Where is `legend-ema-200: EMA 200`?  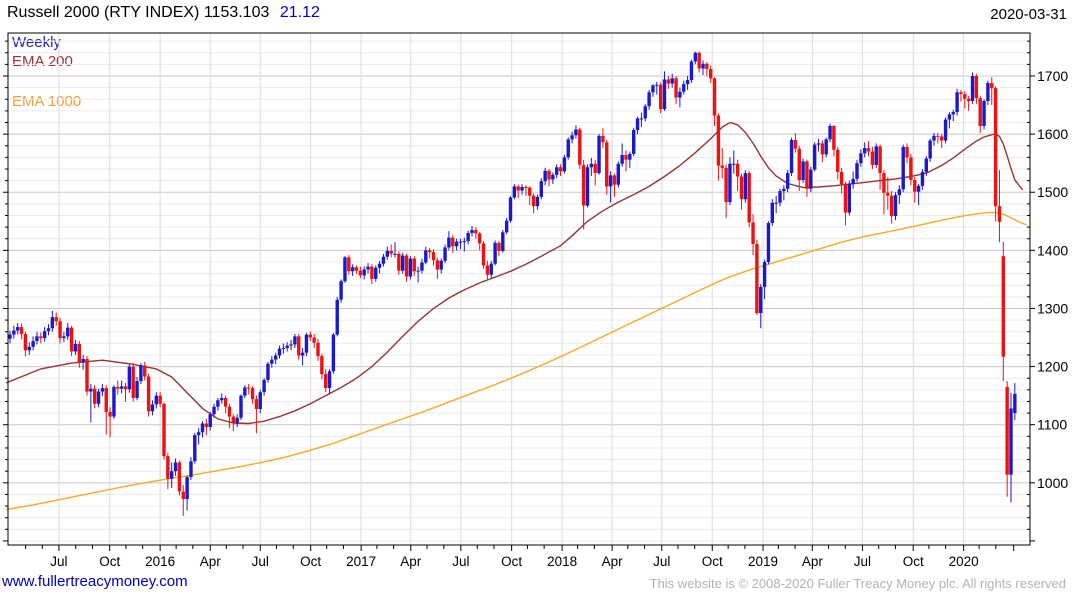
legend-ema-200: EMA 200 is located at coordinates (42, 61).